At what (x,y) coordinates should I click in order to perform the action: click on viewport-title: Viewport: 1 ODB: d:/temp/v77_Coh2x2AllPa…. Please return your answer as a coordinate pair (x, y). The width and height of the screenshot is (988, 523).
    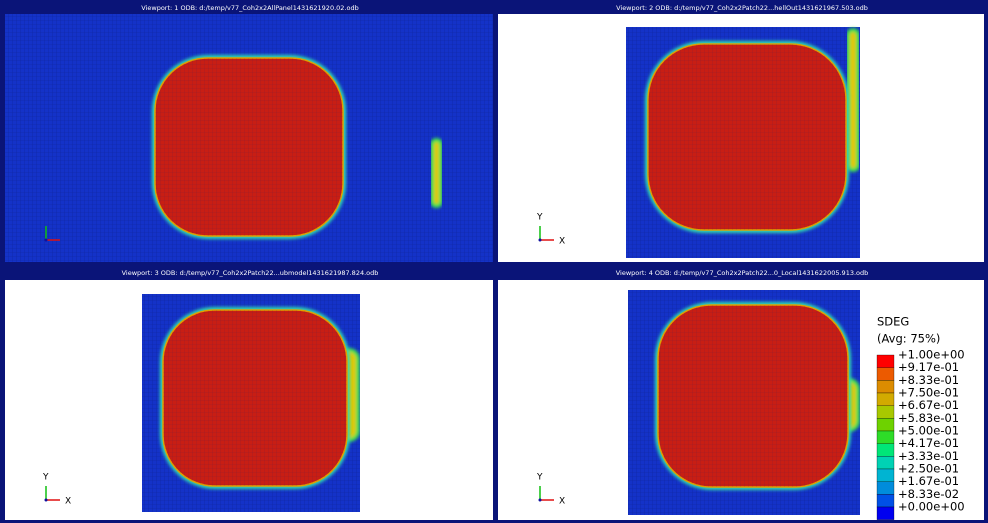
    Looking at the image, I should click on (249, 8).